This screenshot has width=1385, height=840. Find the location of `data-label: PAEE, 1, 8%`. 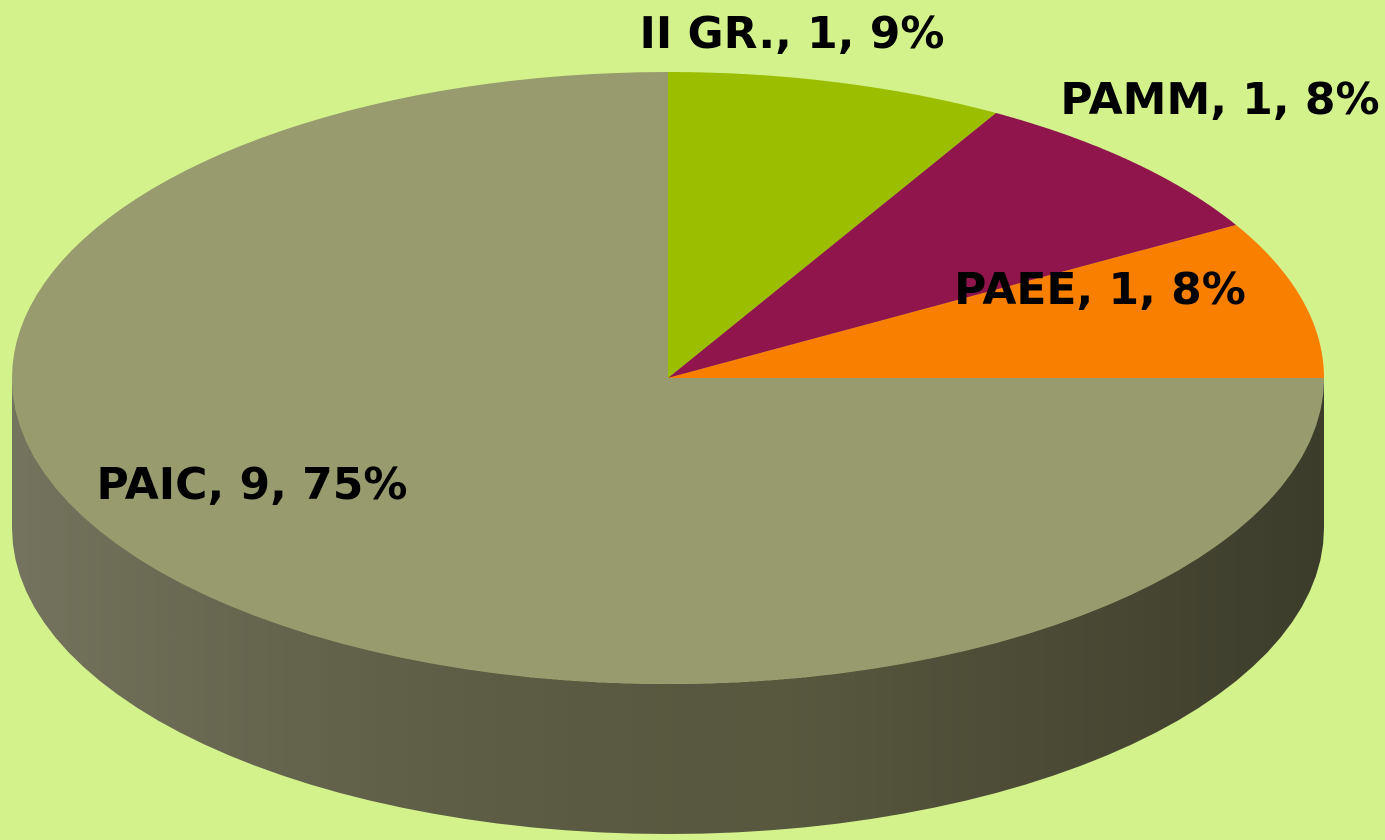

data-label: PAEE, 1, 8% is located at coordinates (1100, 289).